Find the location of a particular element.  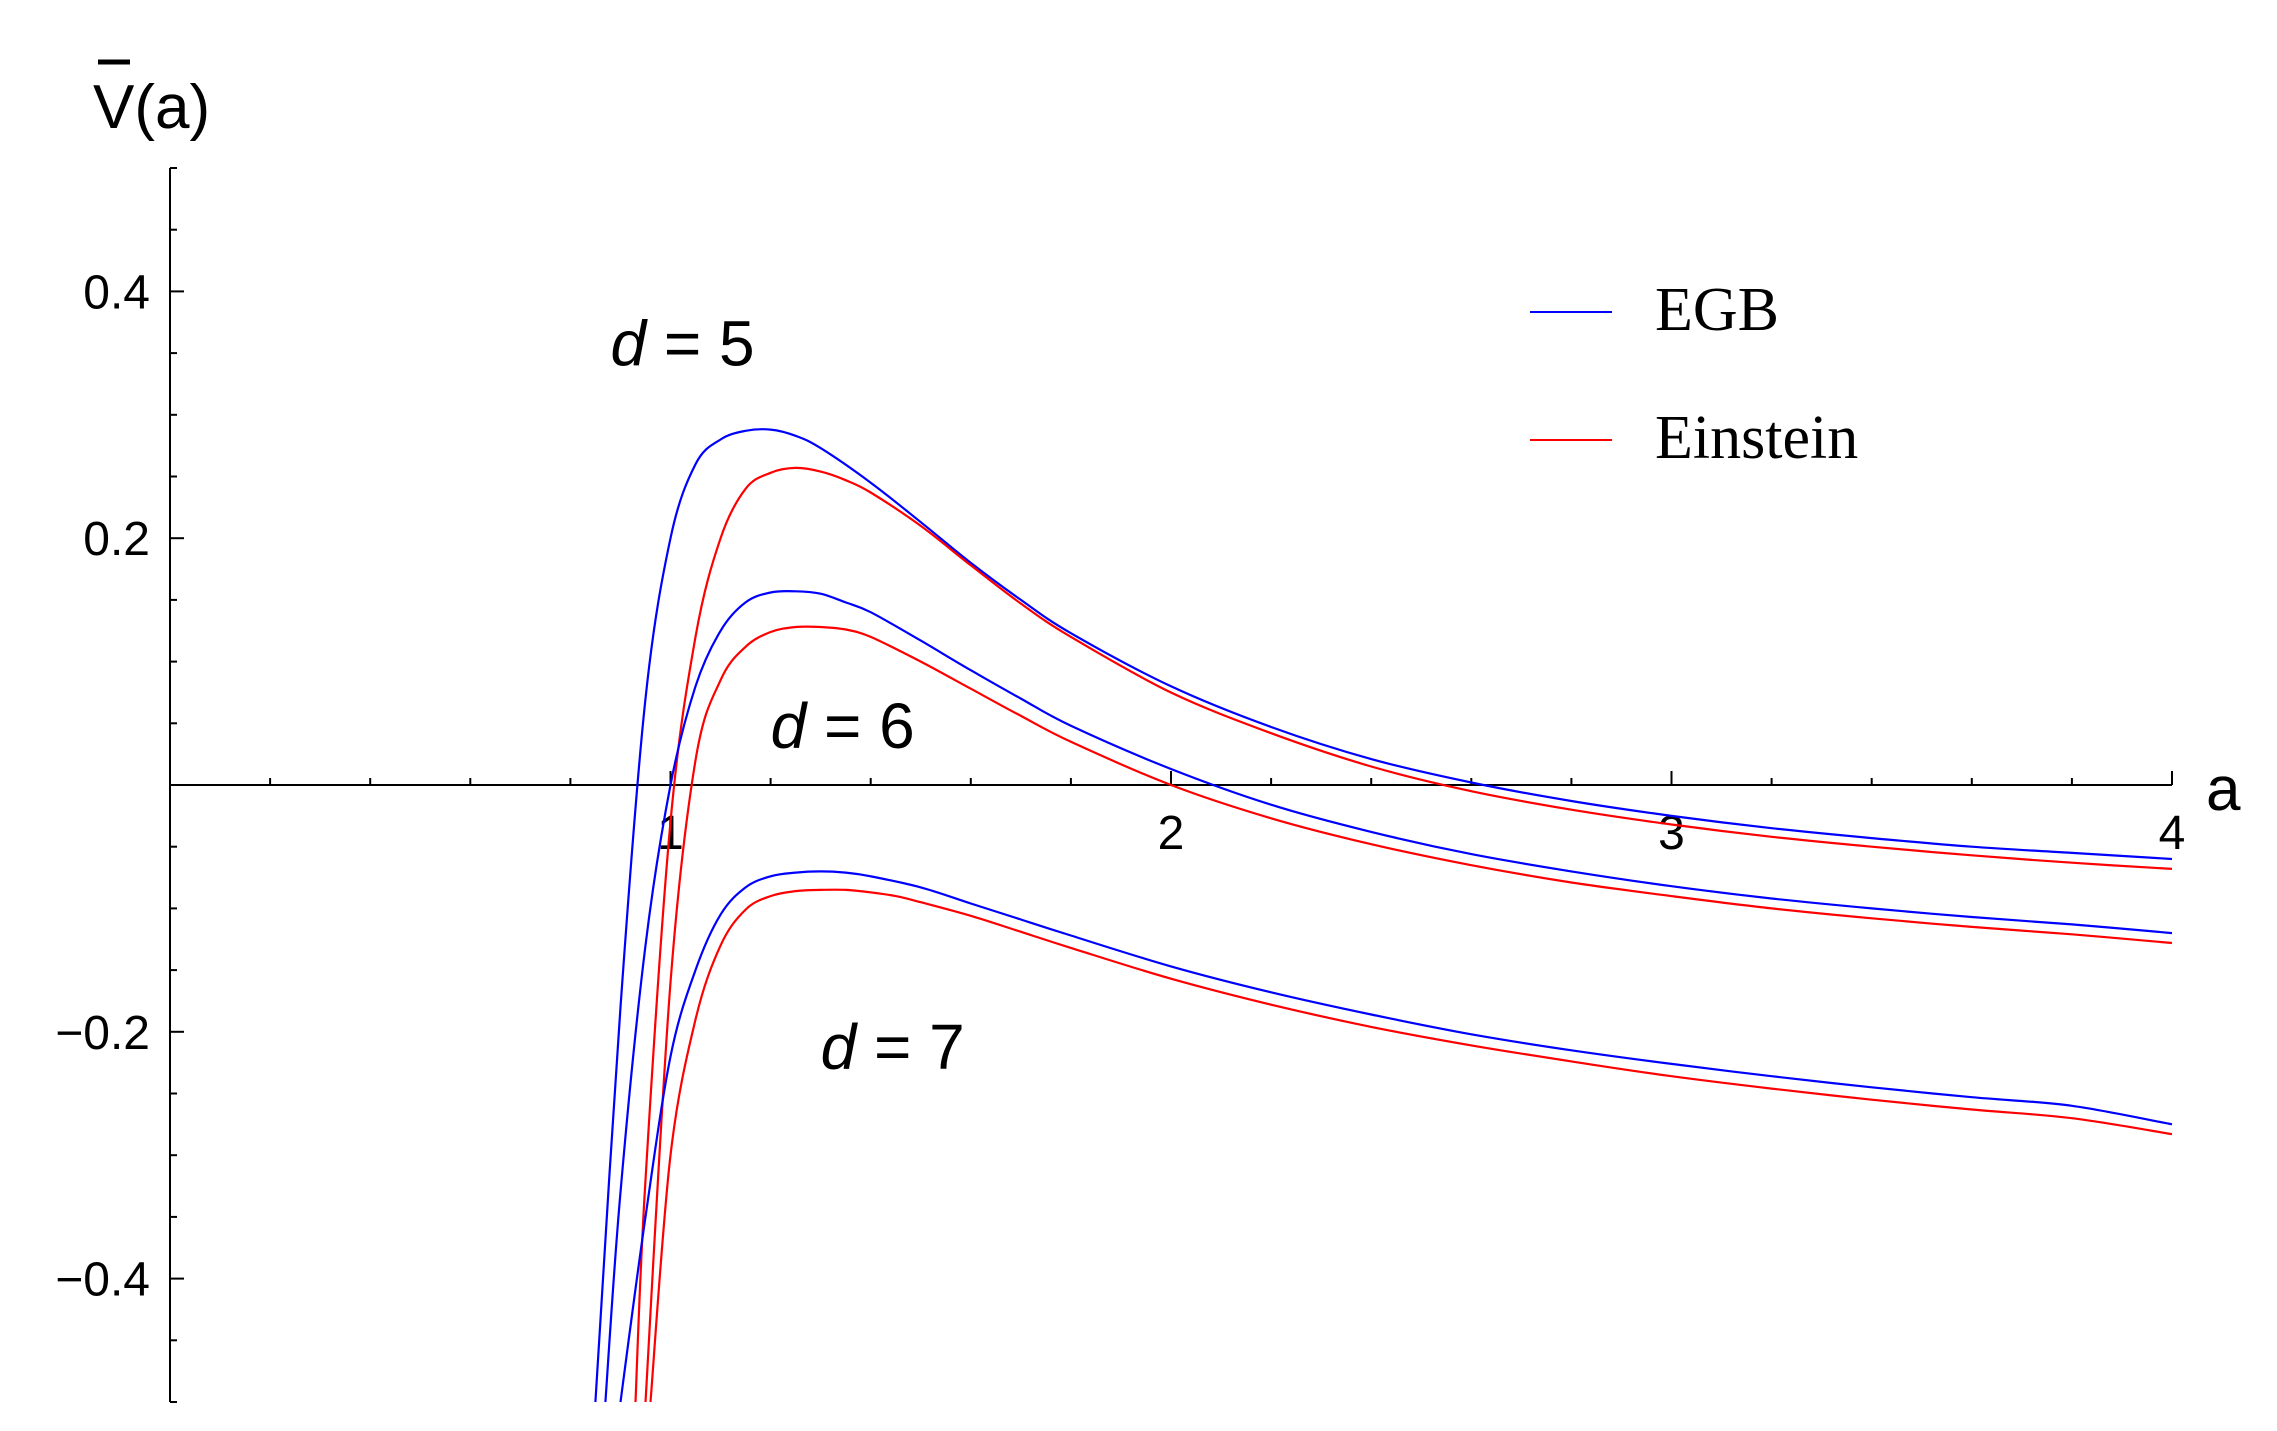

y-tick-label: 0.4 is located at coordinates (116, 292).